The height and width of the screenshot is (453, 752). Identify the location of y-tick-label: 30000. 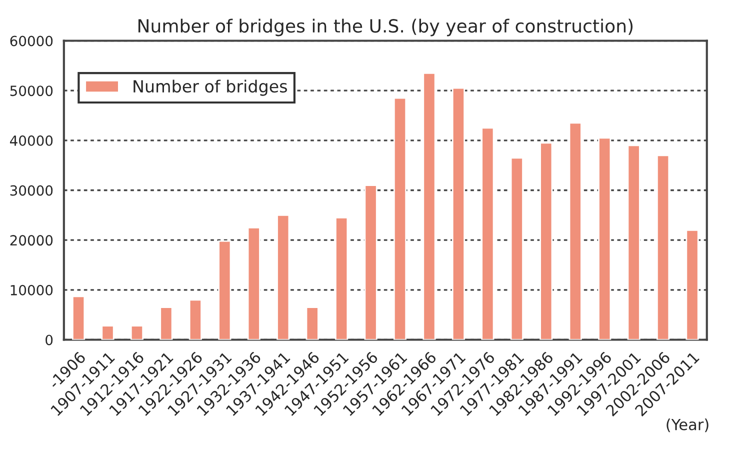
(31, 190).